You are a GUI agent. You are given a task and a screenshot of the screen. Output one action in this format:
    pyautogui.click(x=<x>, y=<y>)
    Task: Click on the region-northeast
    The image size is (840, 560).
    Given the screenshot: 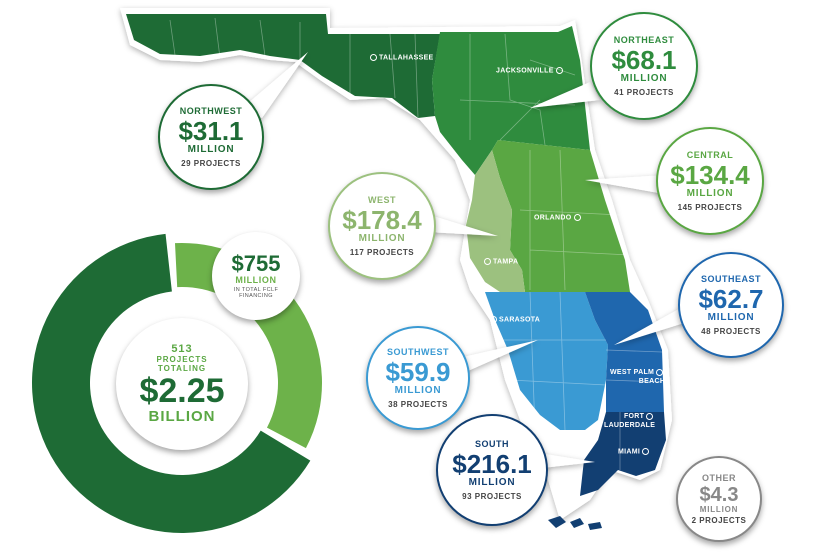 What is the action you would take?
    pyautogui.click(x=511, y=100)
    